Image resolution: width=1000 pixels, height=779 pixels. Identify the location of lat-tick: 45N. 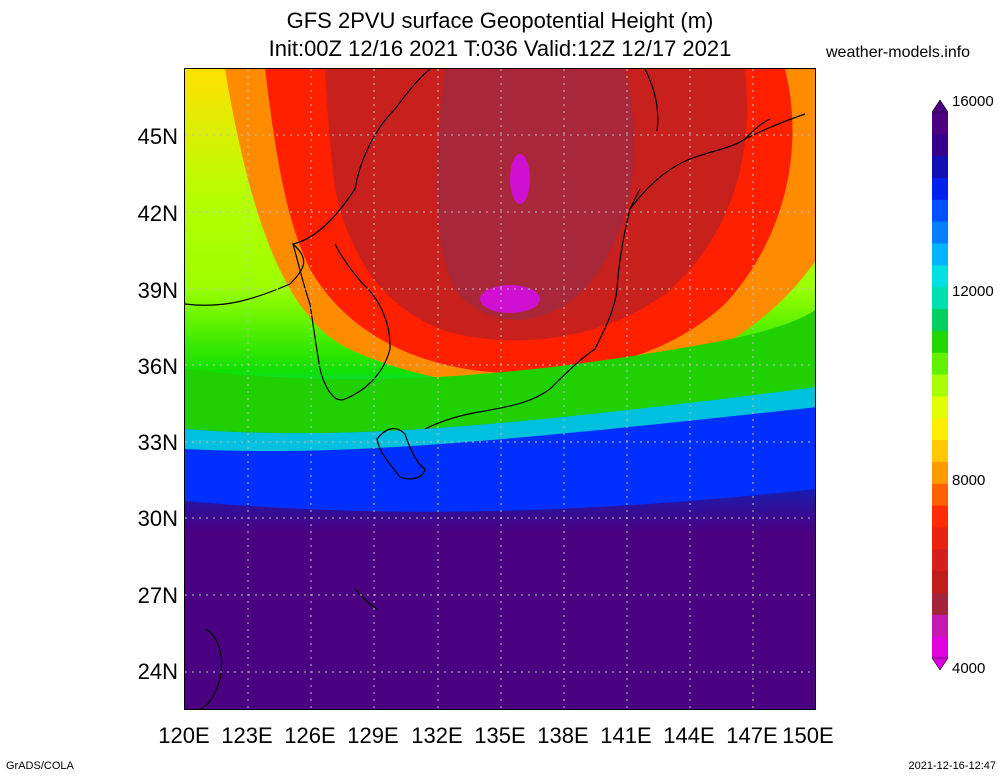
(157, 136).